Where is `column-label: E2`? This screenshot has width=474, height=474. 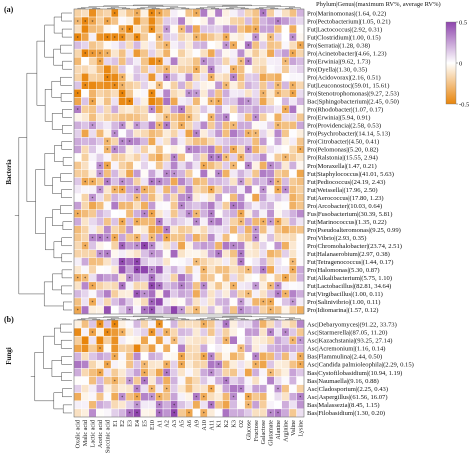 column-label: E2 is located at coordinates (122, 423).